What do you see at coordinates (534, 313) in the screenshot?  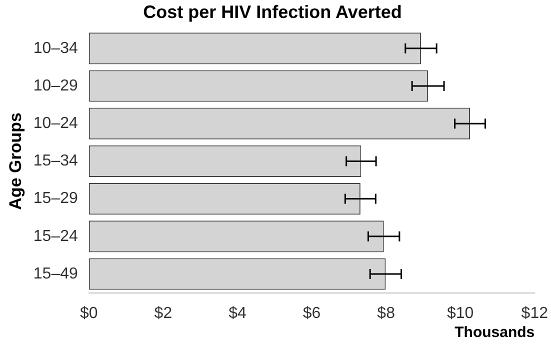 I see `x-tick-label: $12` at bounding box center [534, 313].